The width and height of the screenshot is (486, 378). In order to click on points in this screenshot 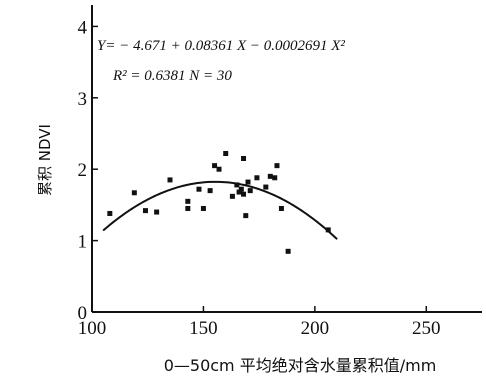, I will do `click(219, 202)`.